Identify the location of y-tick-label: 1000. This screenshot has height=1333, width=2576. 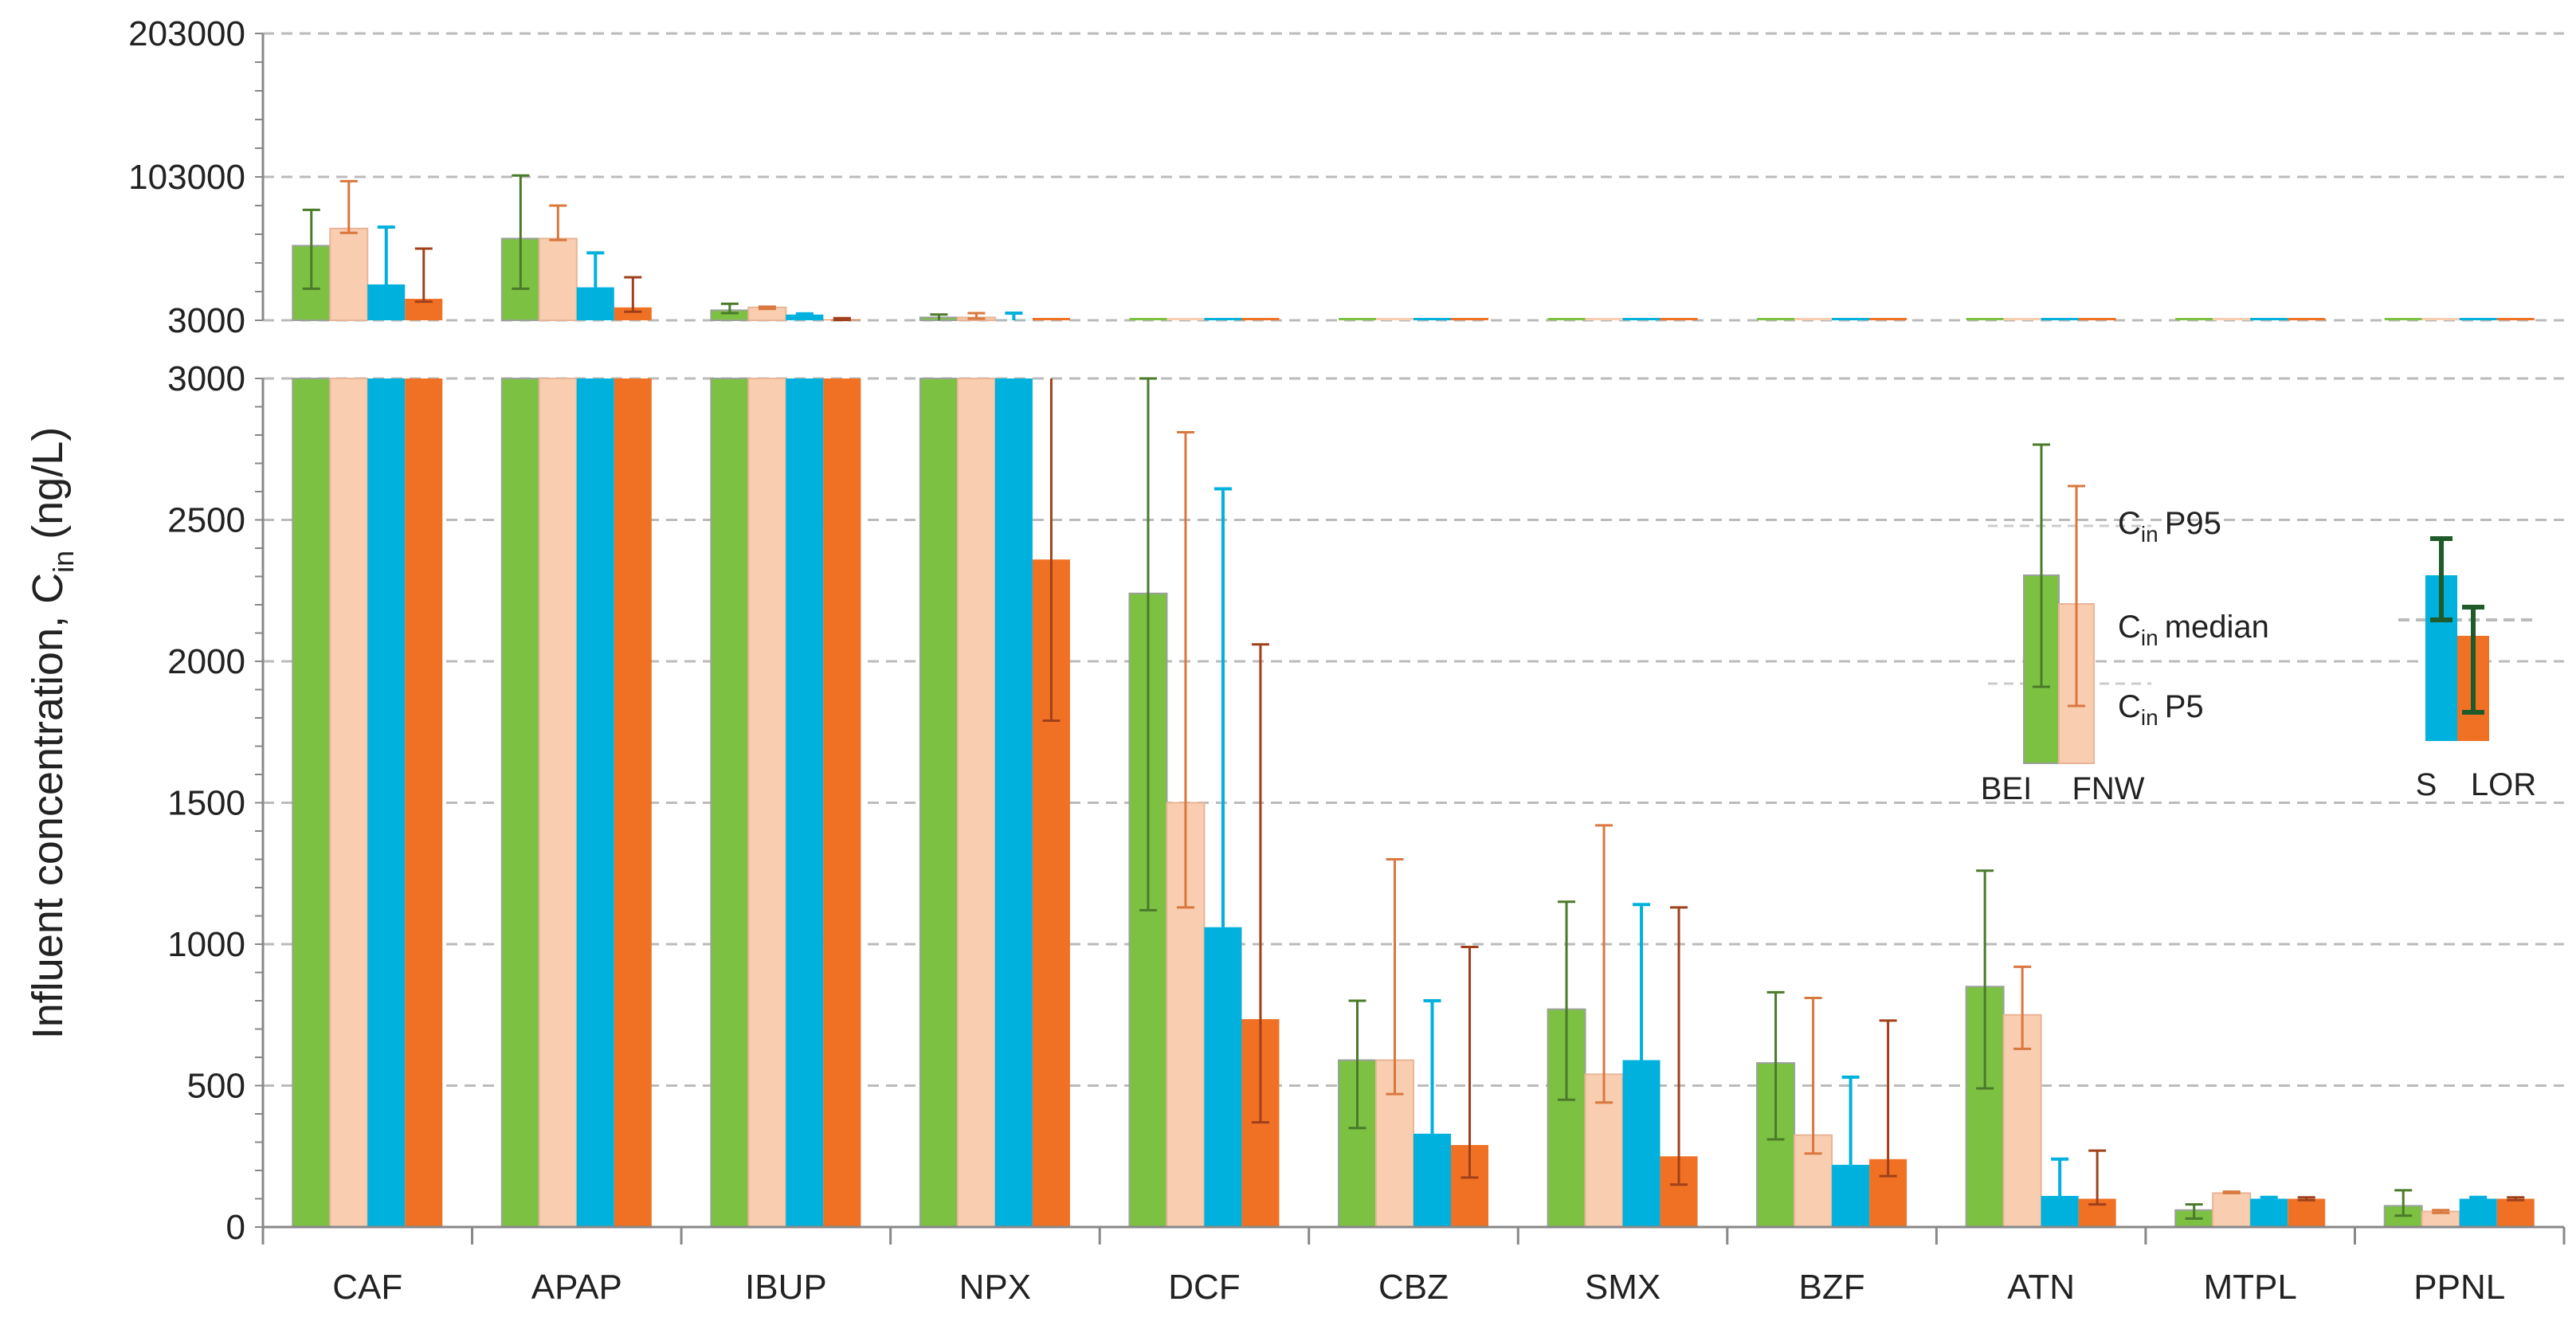
(206, 944).